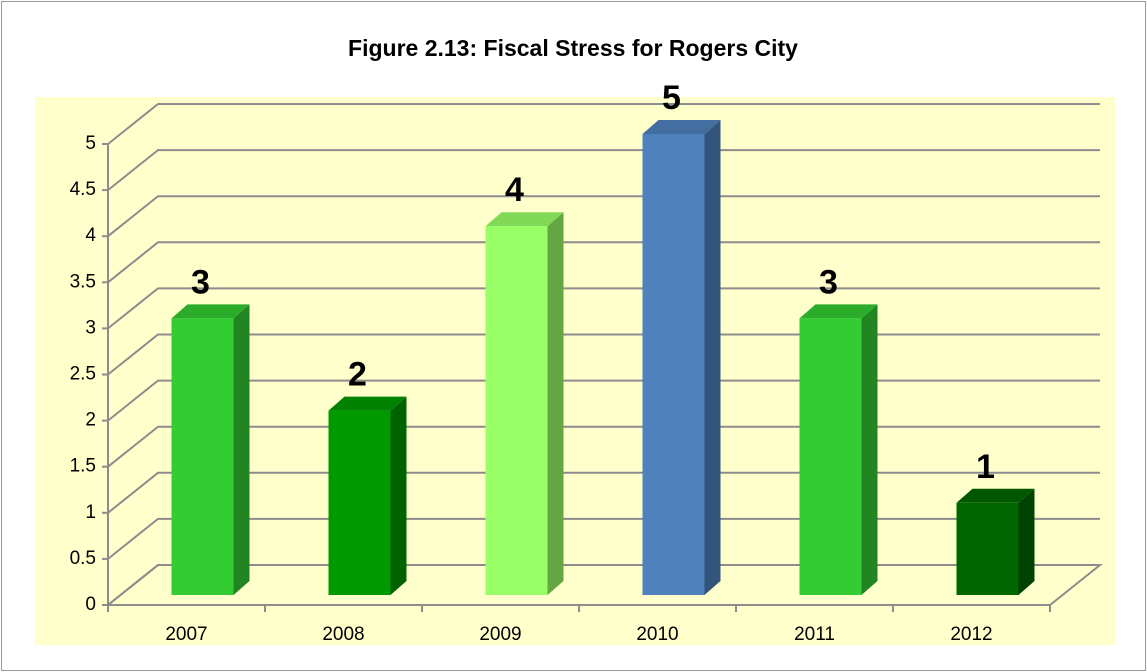  I want to click on y-tick-label: 4.5, so click(83, 189).